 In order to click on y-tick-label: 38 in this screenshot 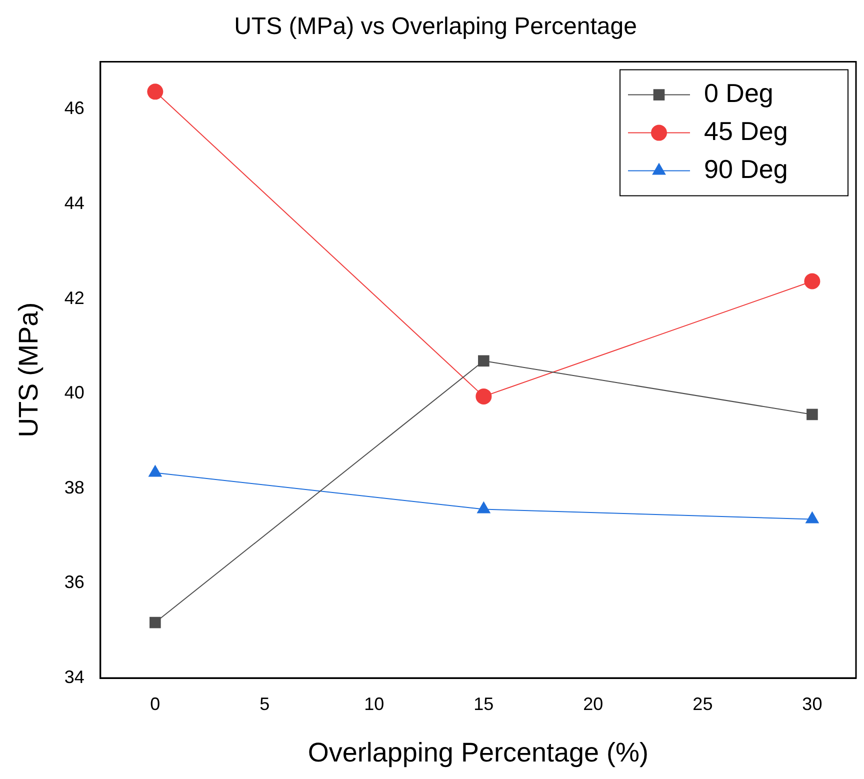, I will do `click(74, 487)`.